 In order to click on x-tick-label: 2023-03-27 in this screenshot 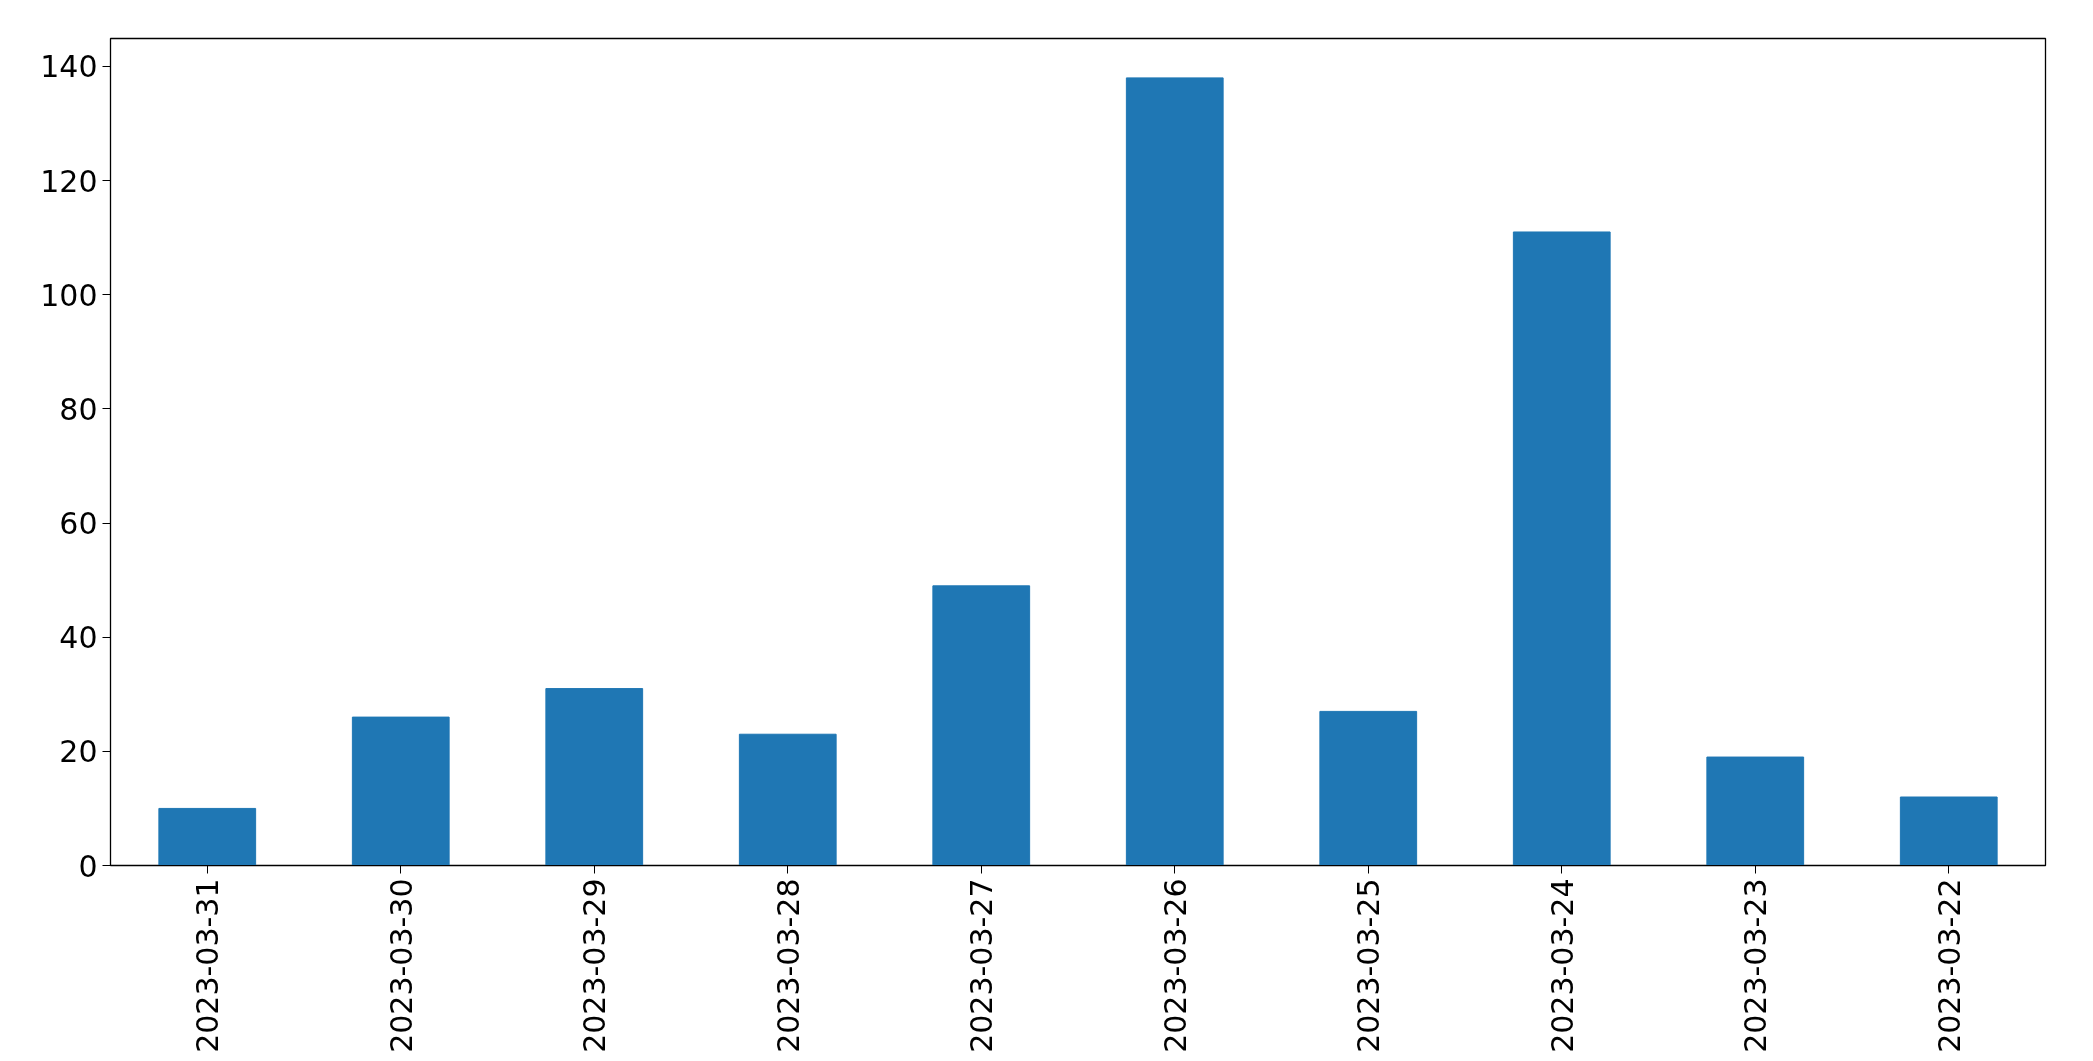, I will do `click(982, 965)`.